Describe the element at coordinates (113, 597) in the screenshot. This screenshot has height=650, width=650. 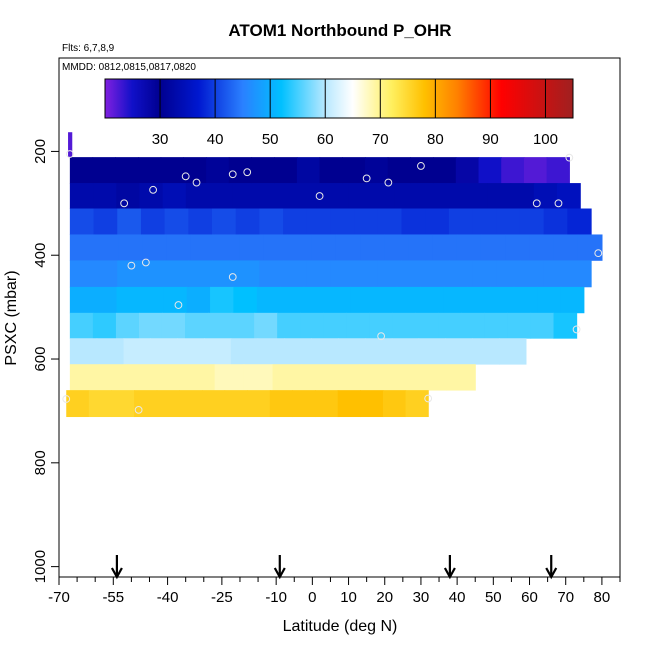
I see `x-tick-label: -55` at that location.